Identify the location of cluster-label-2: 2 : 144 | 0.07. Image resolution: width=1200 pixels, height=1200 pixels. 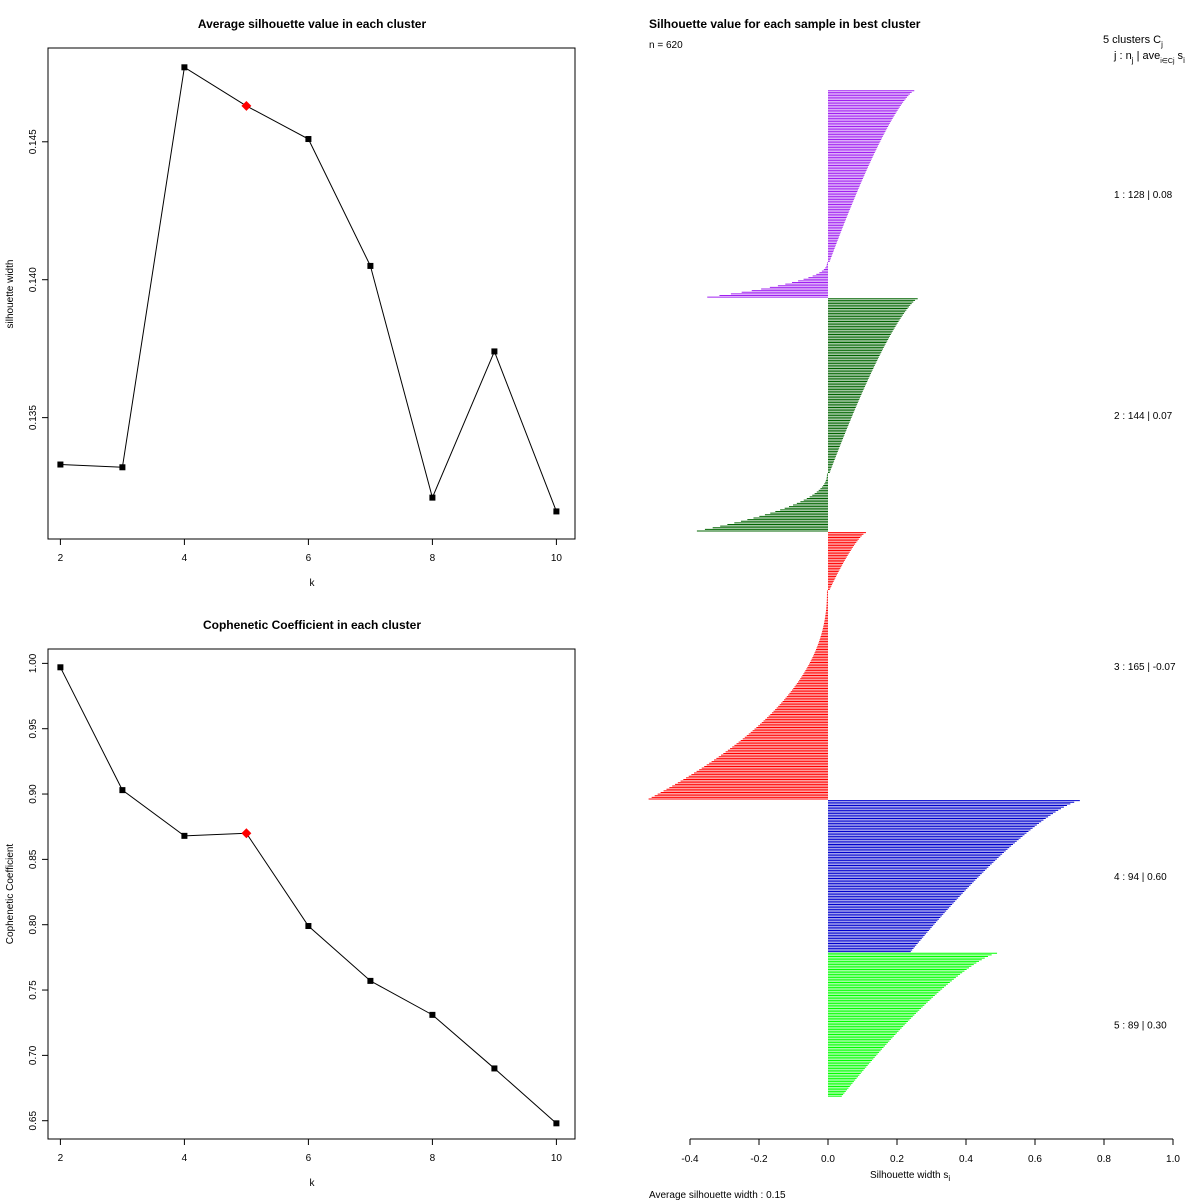
(1143, 416).